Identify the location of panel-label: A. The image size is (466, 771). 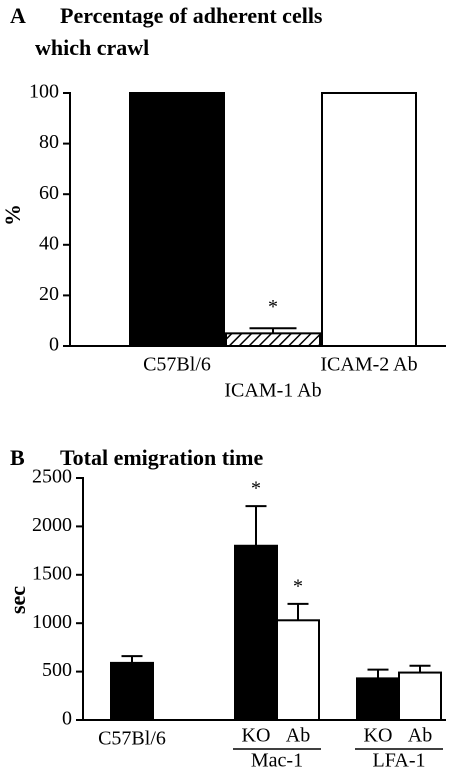
(18, 15).